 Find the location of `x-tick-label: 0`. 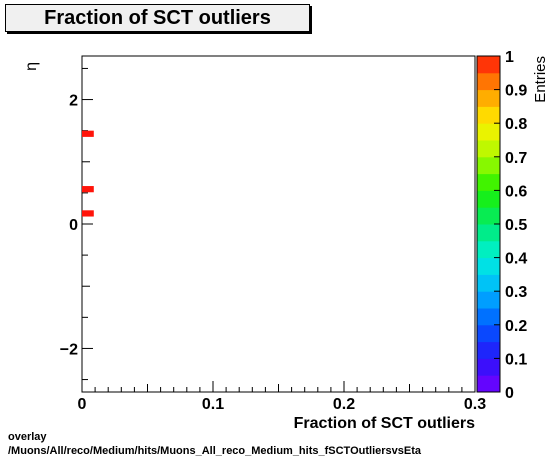

x-tick-label: 0 is located at coordinates (82, 404).